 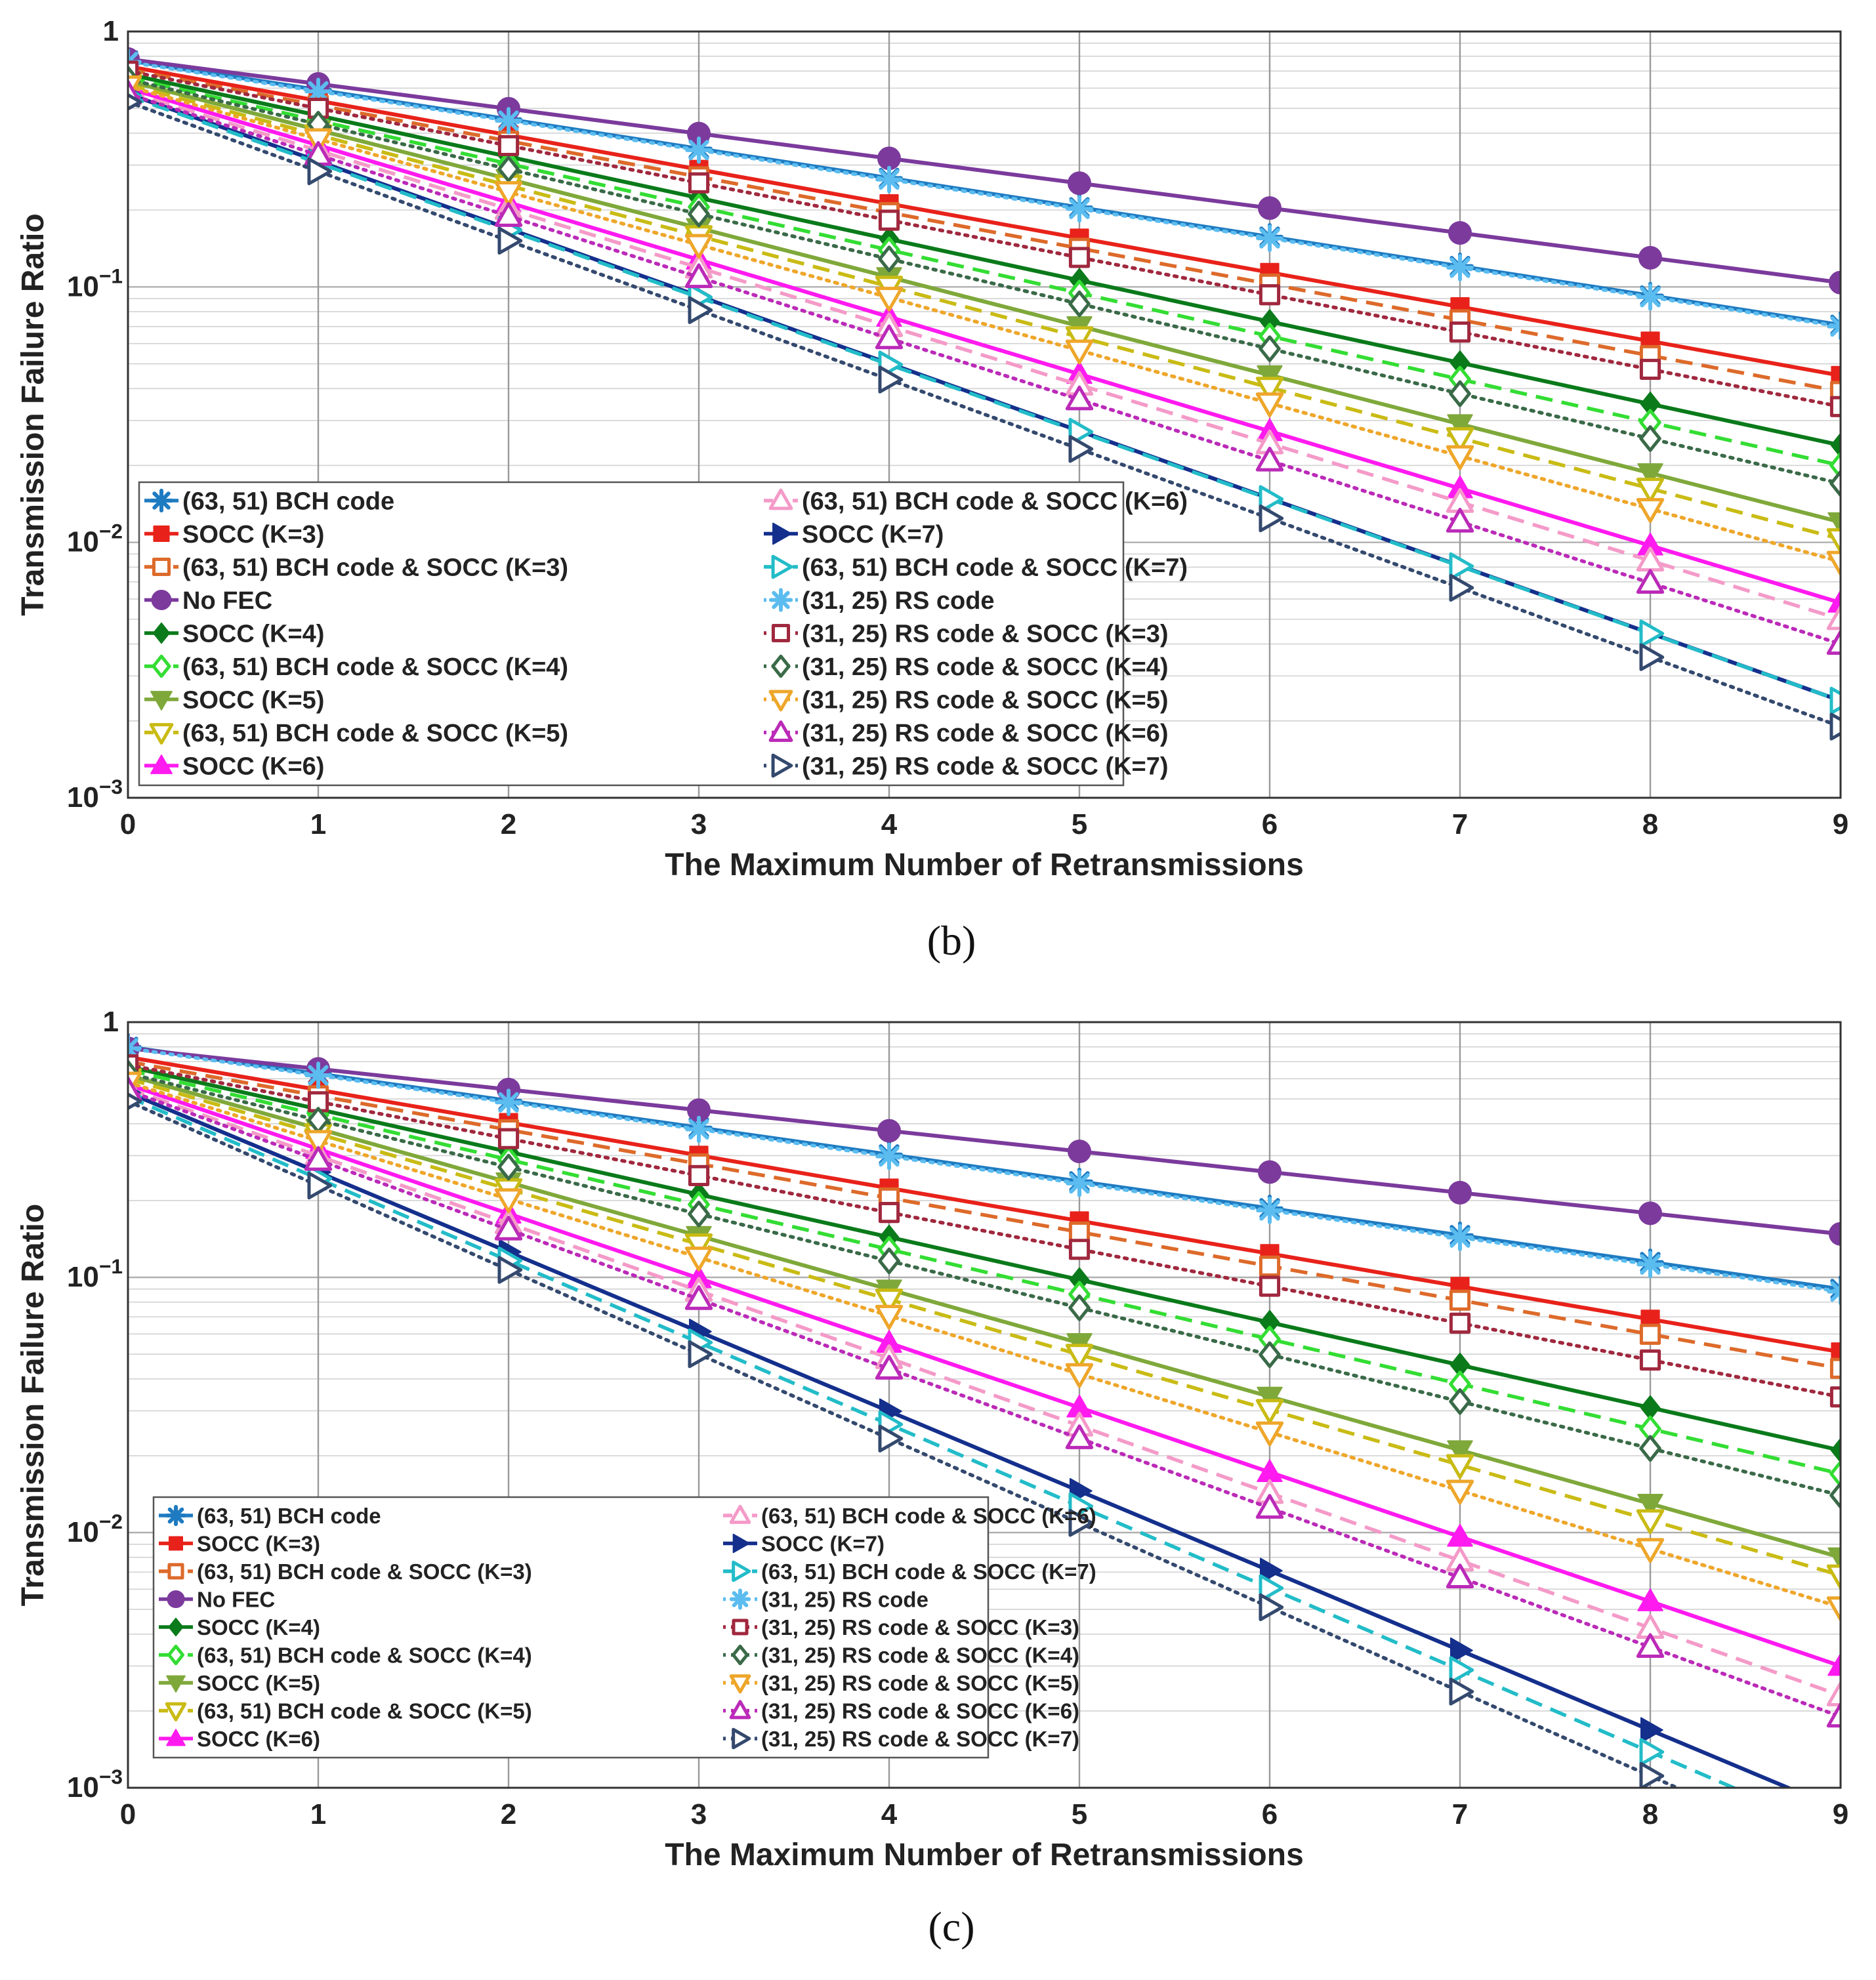 I want to click on legend-item: SOCC (K=5), so click(x=234, y=701).